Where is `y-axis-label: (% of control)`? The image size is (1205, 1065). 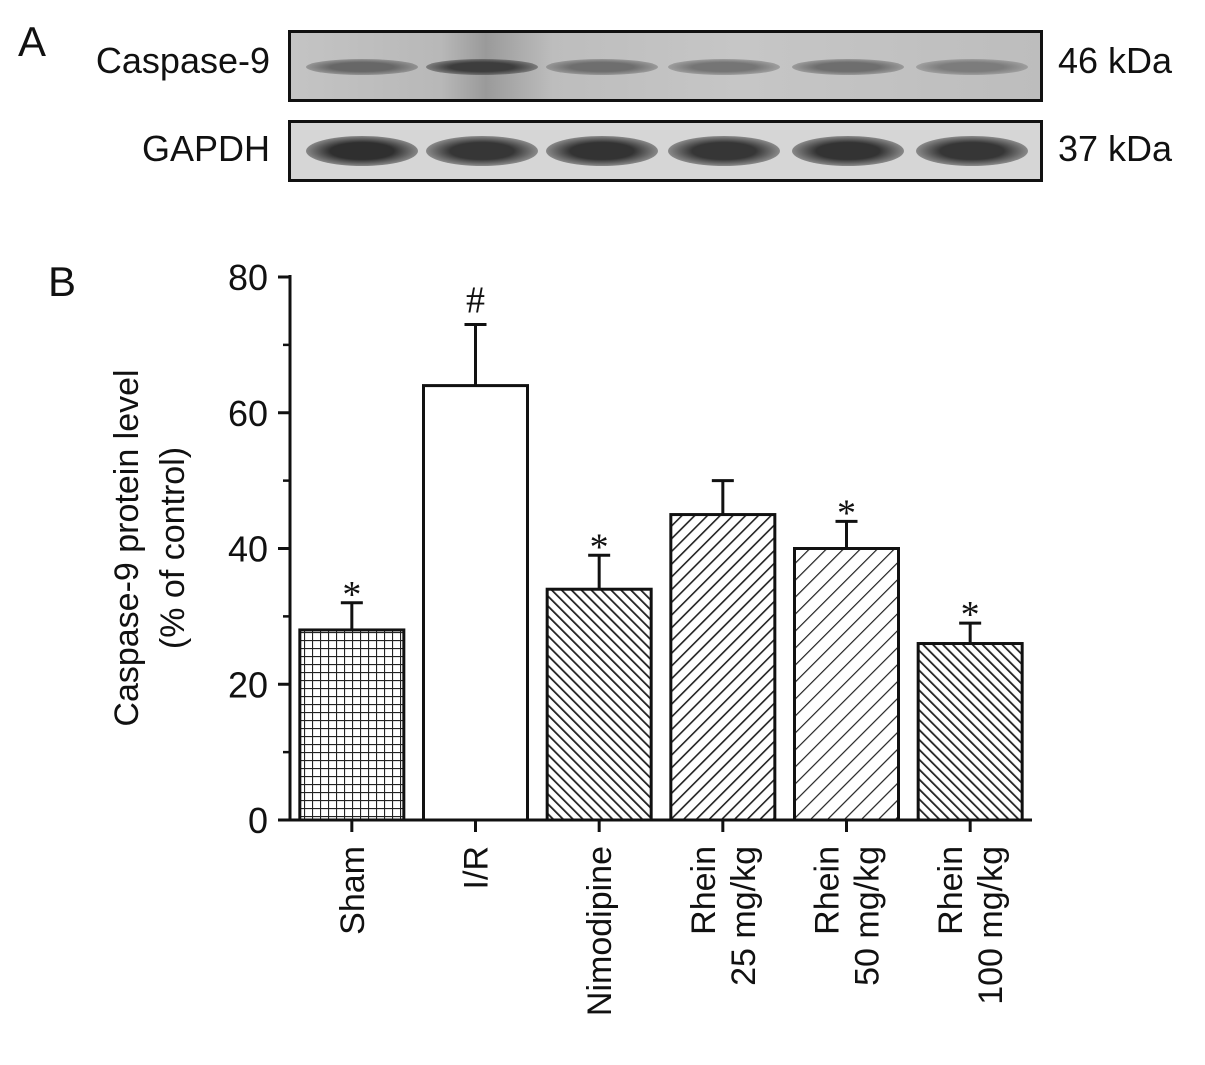
y-axis-label: (% of control) is located at coordinates (173, 548).